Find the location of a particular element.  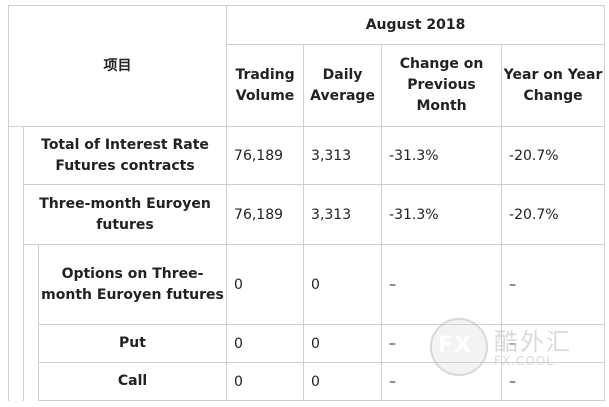

table-row: Call 0 0 – – is located at coordinates (307, 381).